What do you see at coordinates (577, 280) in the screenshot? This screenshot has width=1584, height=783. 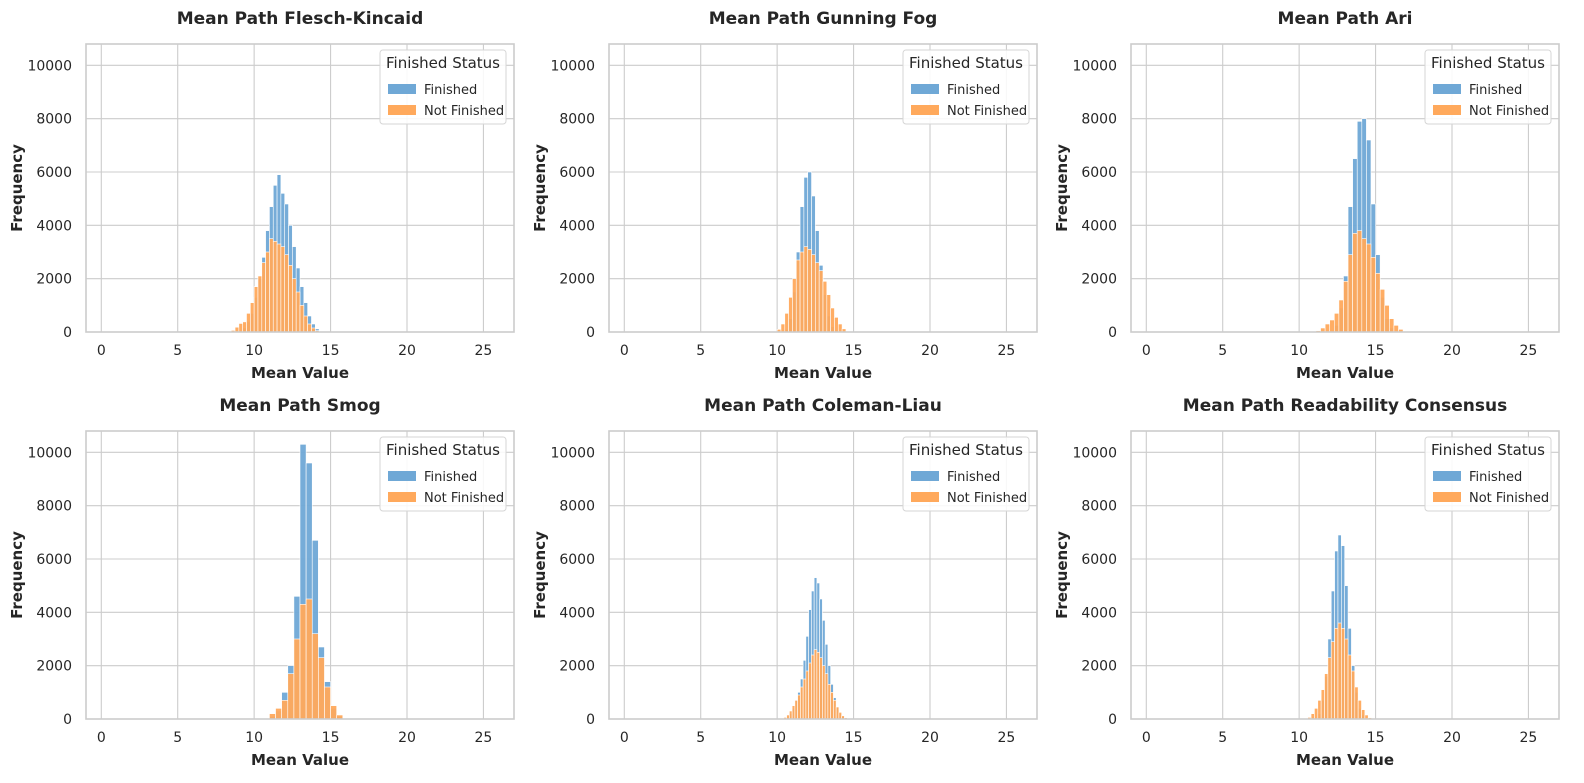 I see `y-tick-label: 2000` at bounding box center [577, 280].